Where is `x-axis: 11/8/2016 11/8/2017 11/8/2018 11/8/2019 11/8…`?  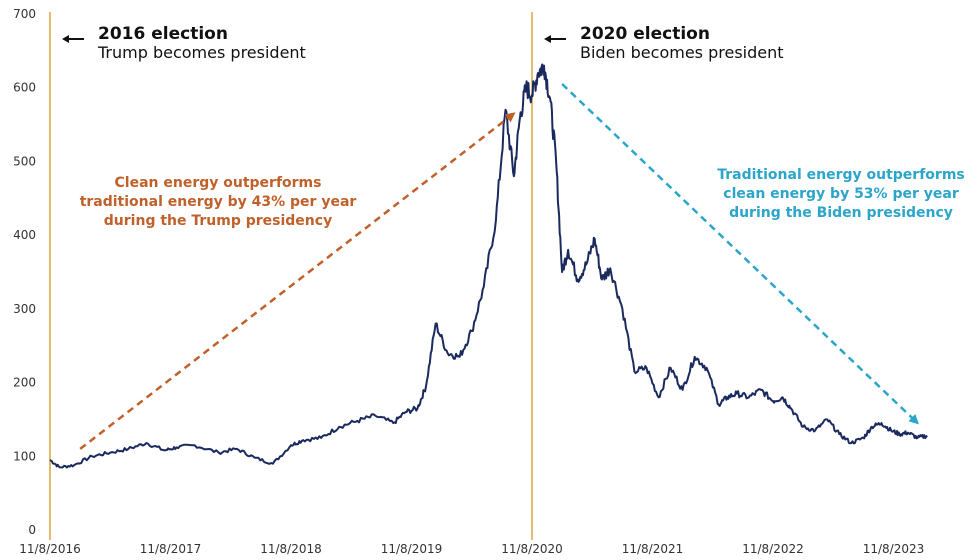 x-axis: 11/8/2016 11/8/2017 11/8/2018 11/8/2019 11/8… is located at coordinates (471, 549).